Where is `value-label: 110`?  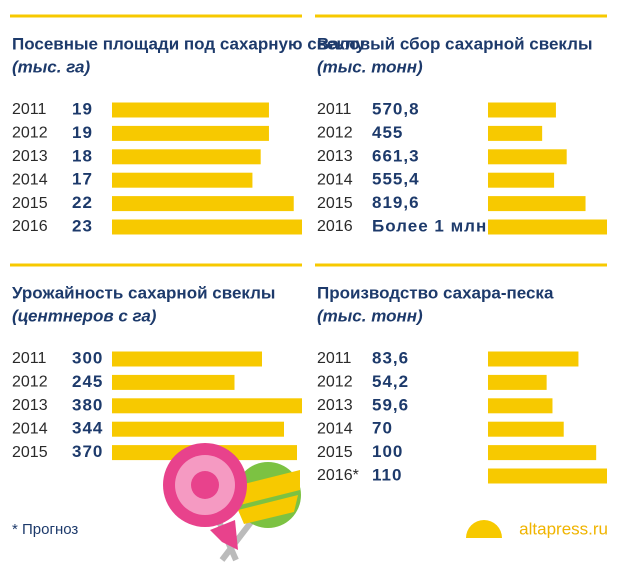
value-label: 110 is located at coordinates (387, 474).